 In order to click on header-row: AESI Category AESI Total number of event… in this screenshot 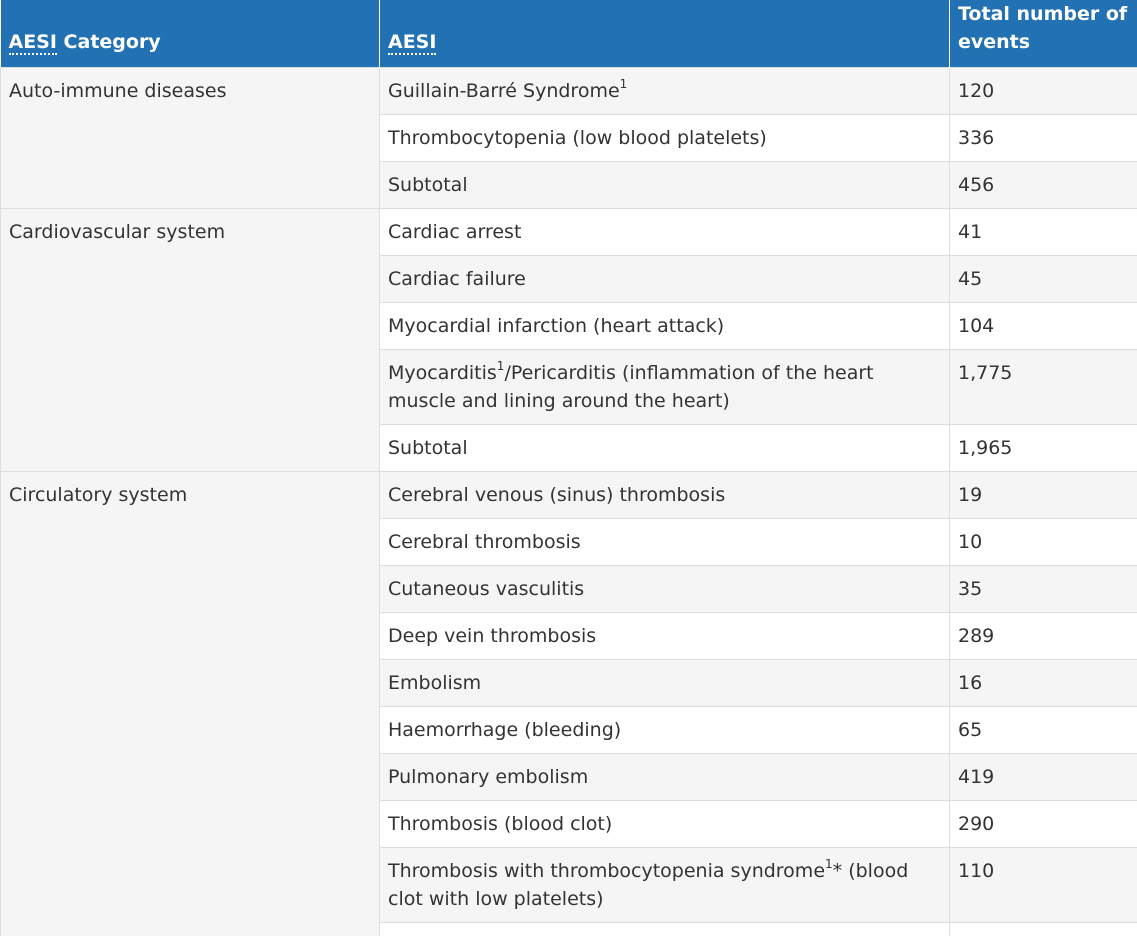, I will do `click(568, 34)`.